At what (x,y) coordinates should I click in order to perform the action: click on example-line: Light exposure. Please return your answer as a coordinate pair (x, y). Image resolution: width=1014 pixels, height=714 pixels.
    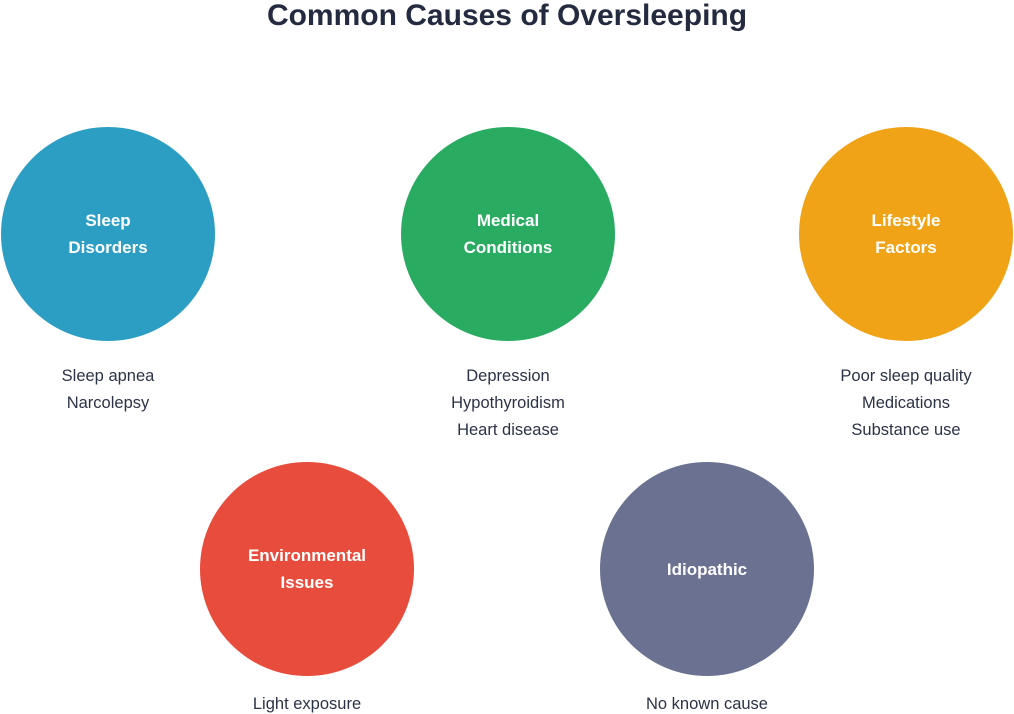
    Looking at the image, I should click on (307, 704).